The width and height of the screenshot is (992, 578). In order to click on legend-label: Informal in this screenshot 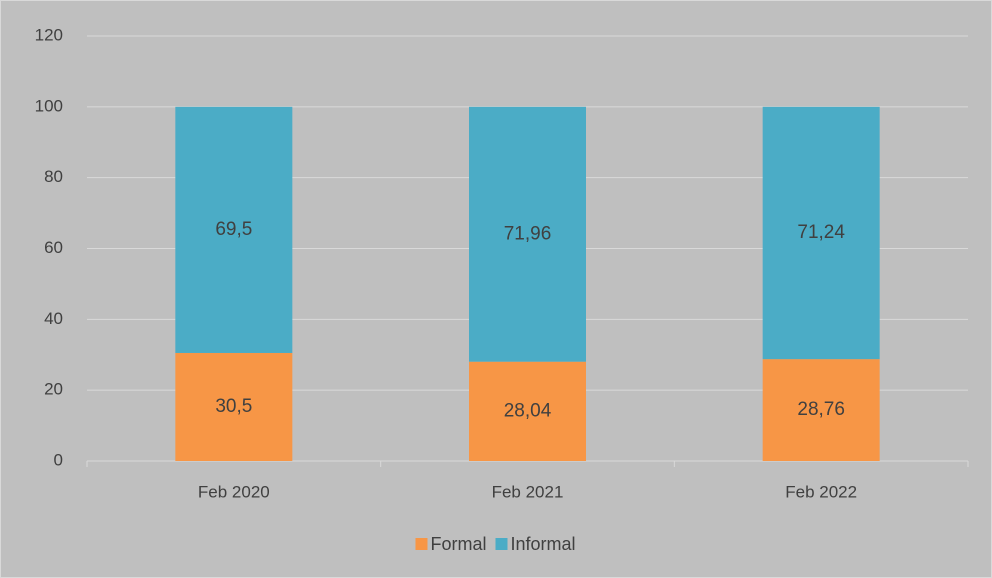, I will do `click(542, 544)`.